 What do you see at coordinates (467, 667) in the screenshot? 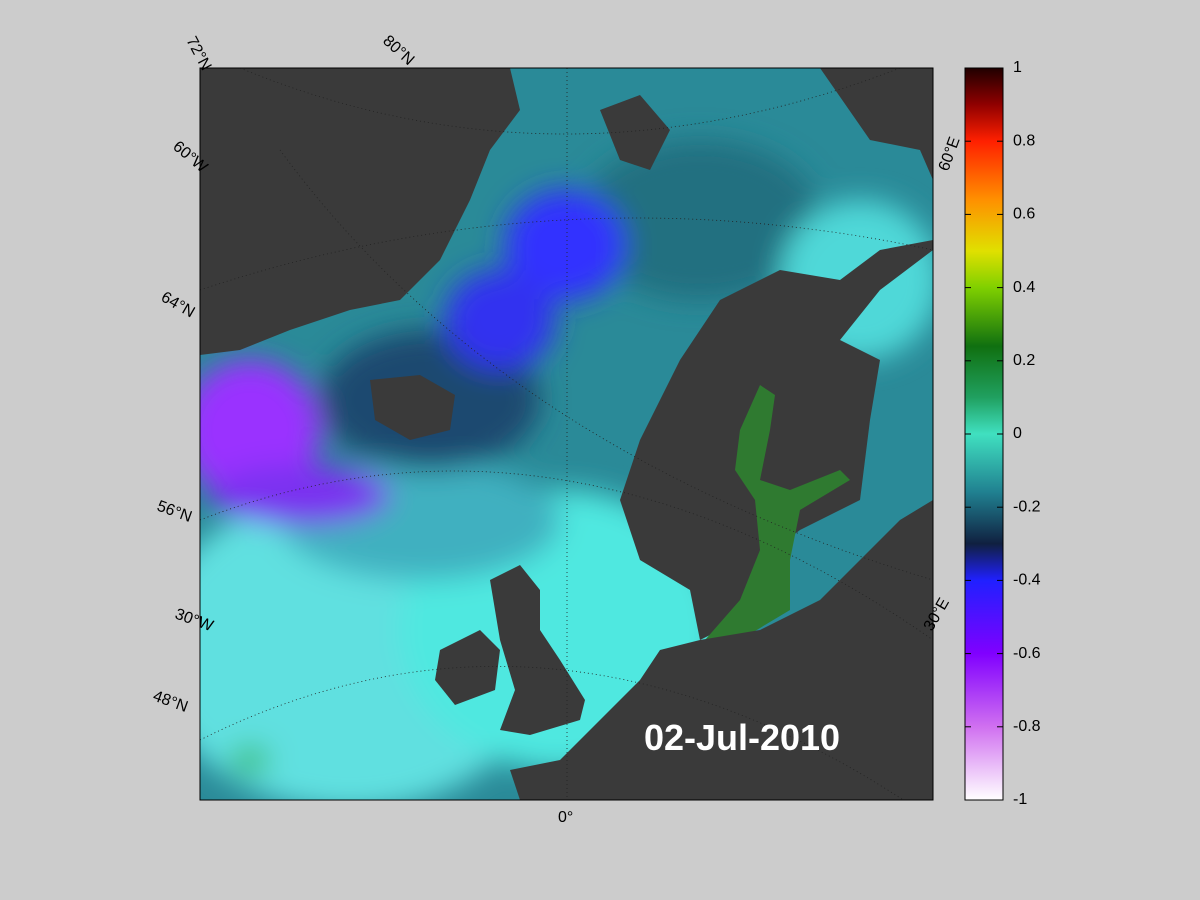
I see `ireland` at bounding box center [467, 667].